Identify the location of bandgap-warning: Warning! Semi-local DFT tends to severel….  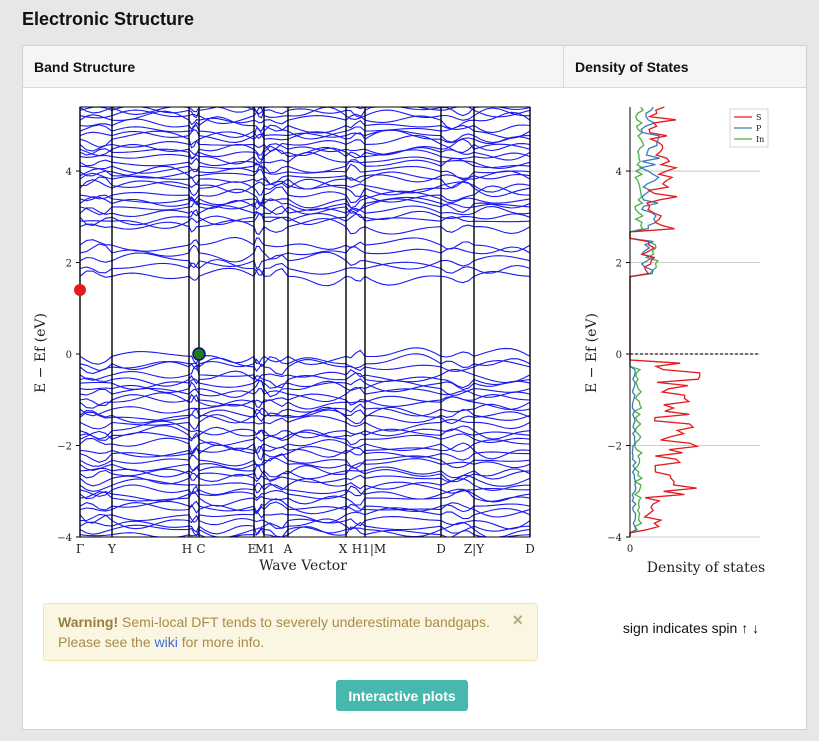
(290, 632).